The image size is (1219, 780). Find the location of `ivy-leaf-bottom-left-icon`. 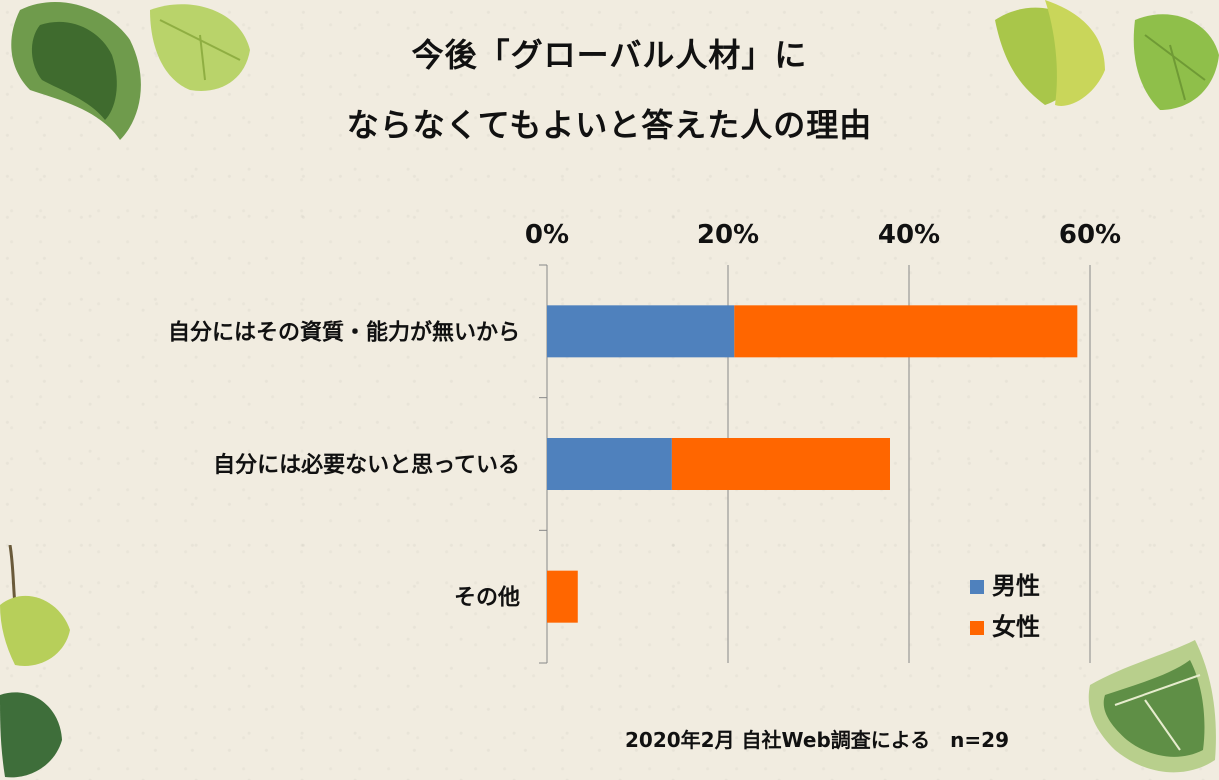

ivy-leaf-bottom-left-icon is located at coordinates (35, 661).